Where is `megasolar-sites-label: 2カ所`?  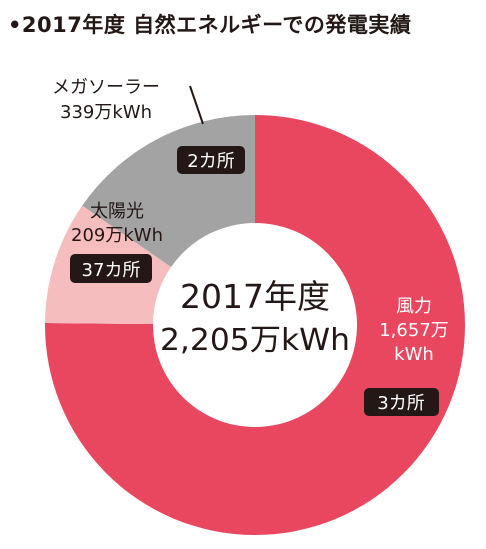
megasolar-sites-label: 2カ所 is located at coordinates (210, 161).